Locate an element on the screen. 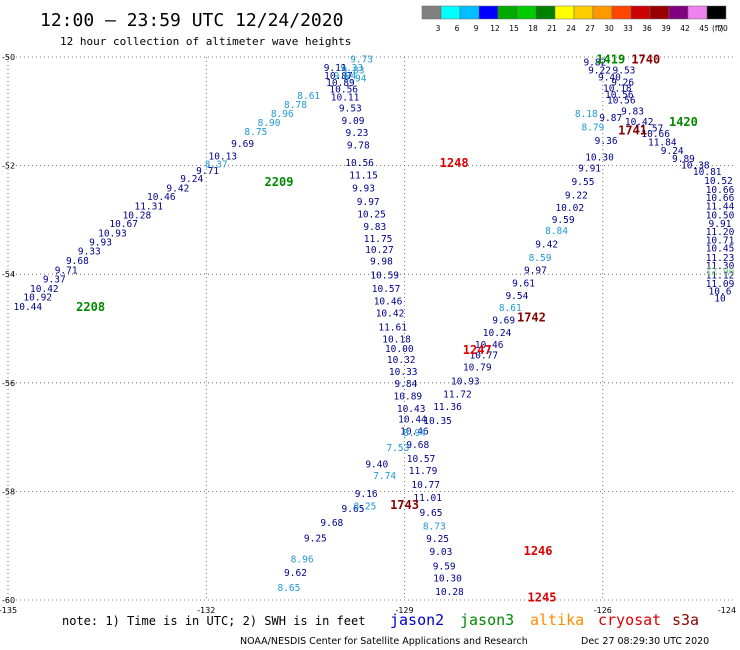 Image resolution: width=740 pixels, height=650 pixels. swh-value: 9.11 is located at coordinates (335, 68).